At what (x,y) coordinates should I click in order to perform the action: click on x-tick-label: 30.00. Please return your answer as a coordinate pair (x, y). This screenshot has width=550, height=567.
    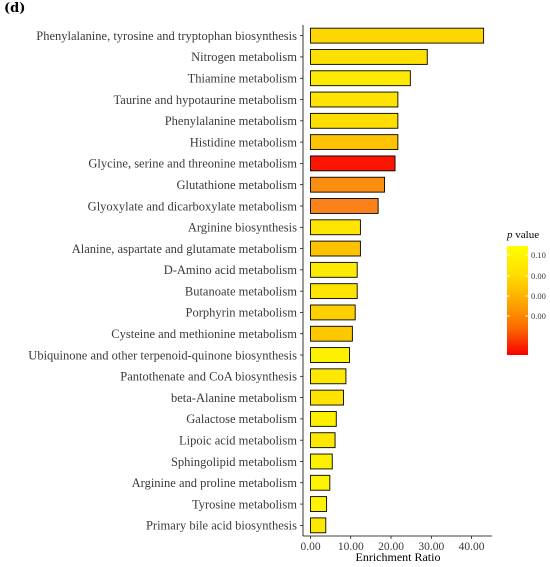
    Looking at the image, I should click on (431, 547).